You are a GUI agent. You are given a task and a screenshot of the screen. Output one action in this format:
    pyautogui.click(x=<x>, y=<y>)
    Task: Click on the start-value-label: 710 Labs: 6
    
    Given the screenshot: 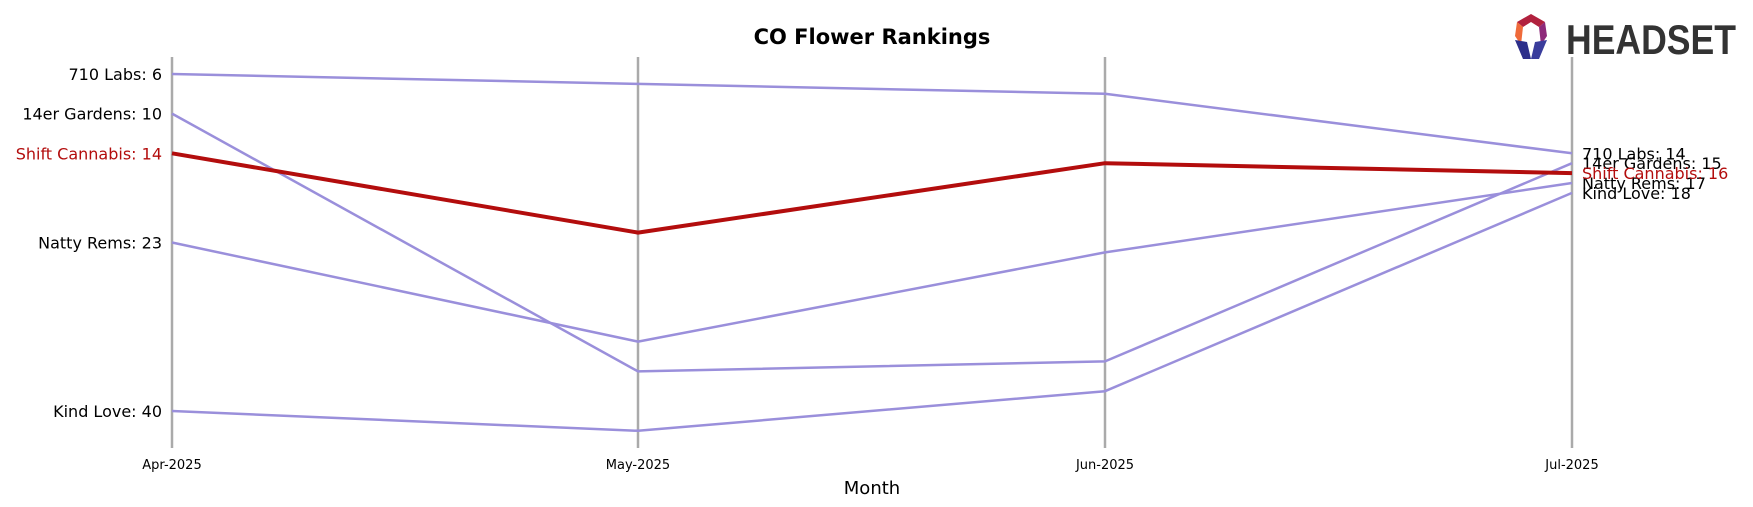 What is the action you would take?
    pyautogui.click(x=116, y=74)
    